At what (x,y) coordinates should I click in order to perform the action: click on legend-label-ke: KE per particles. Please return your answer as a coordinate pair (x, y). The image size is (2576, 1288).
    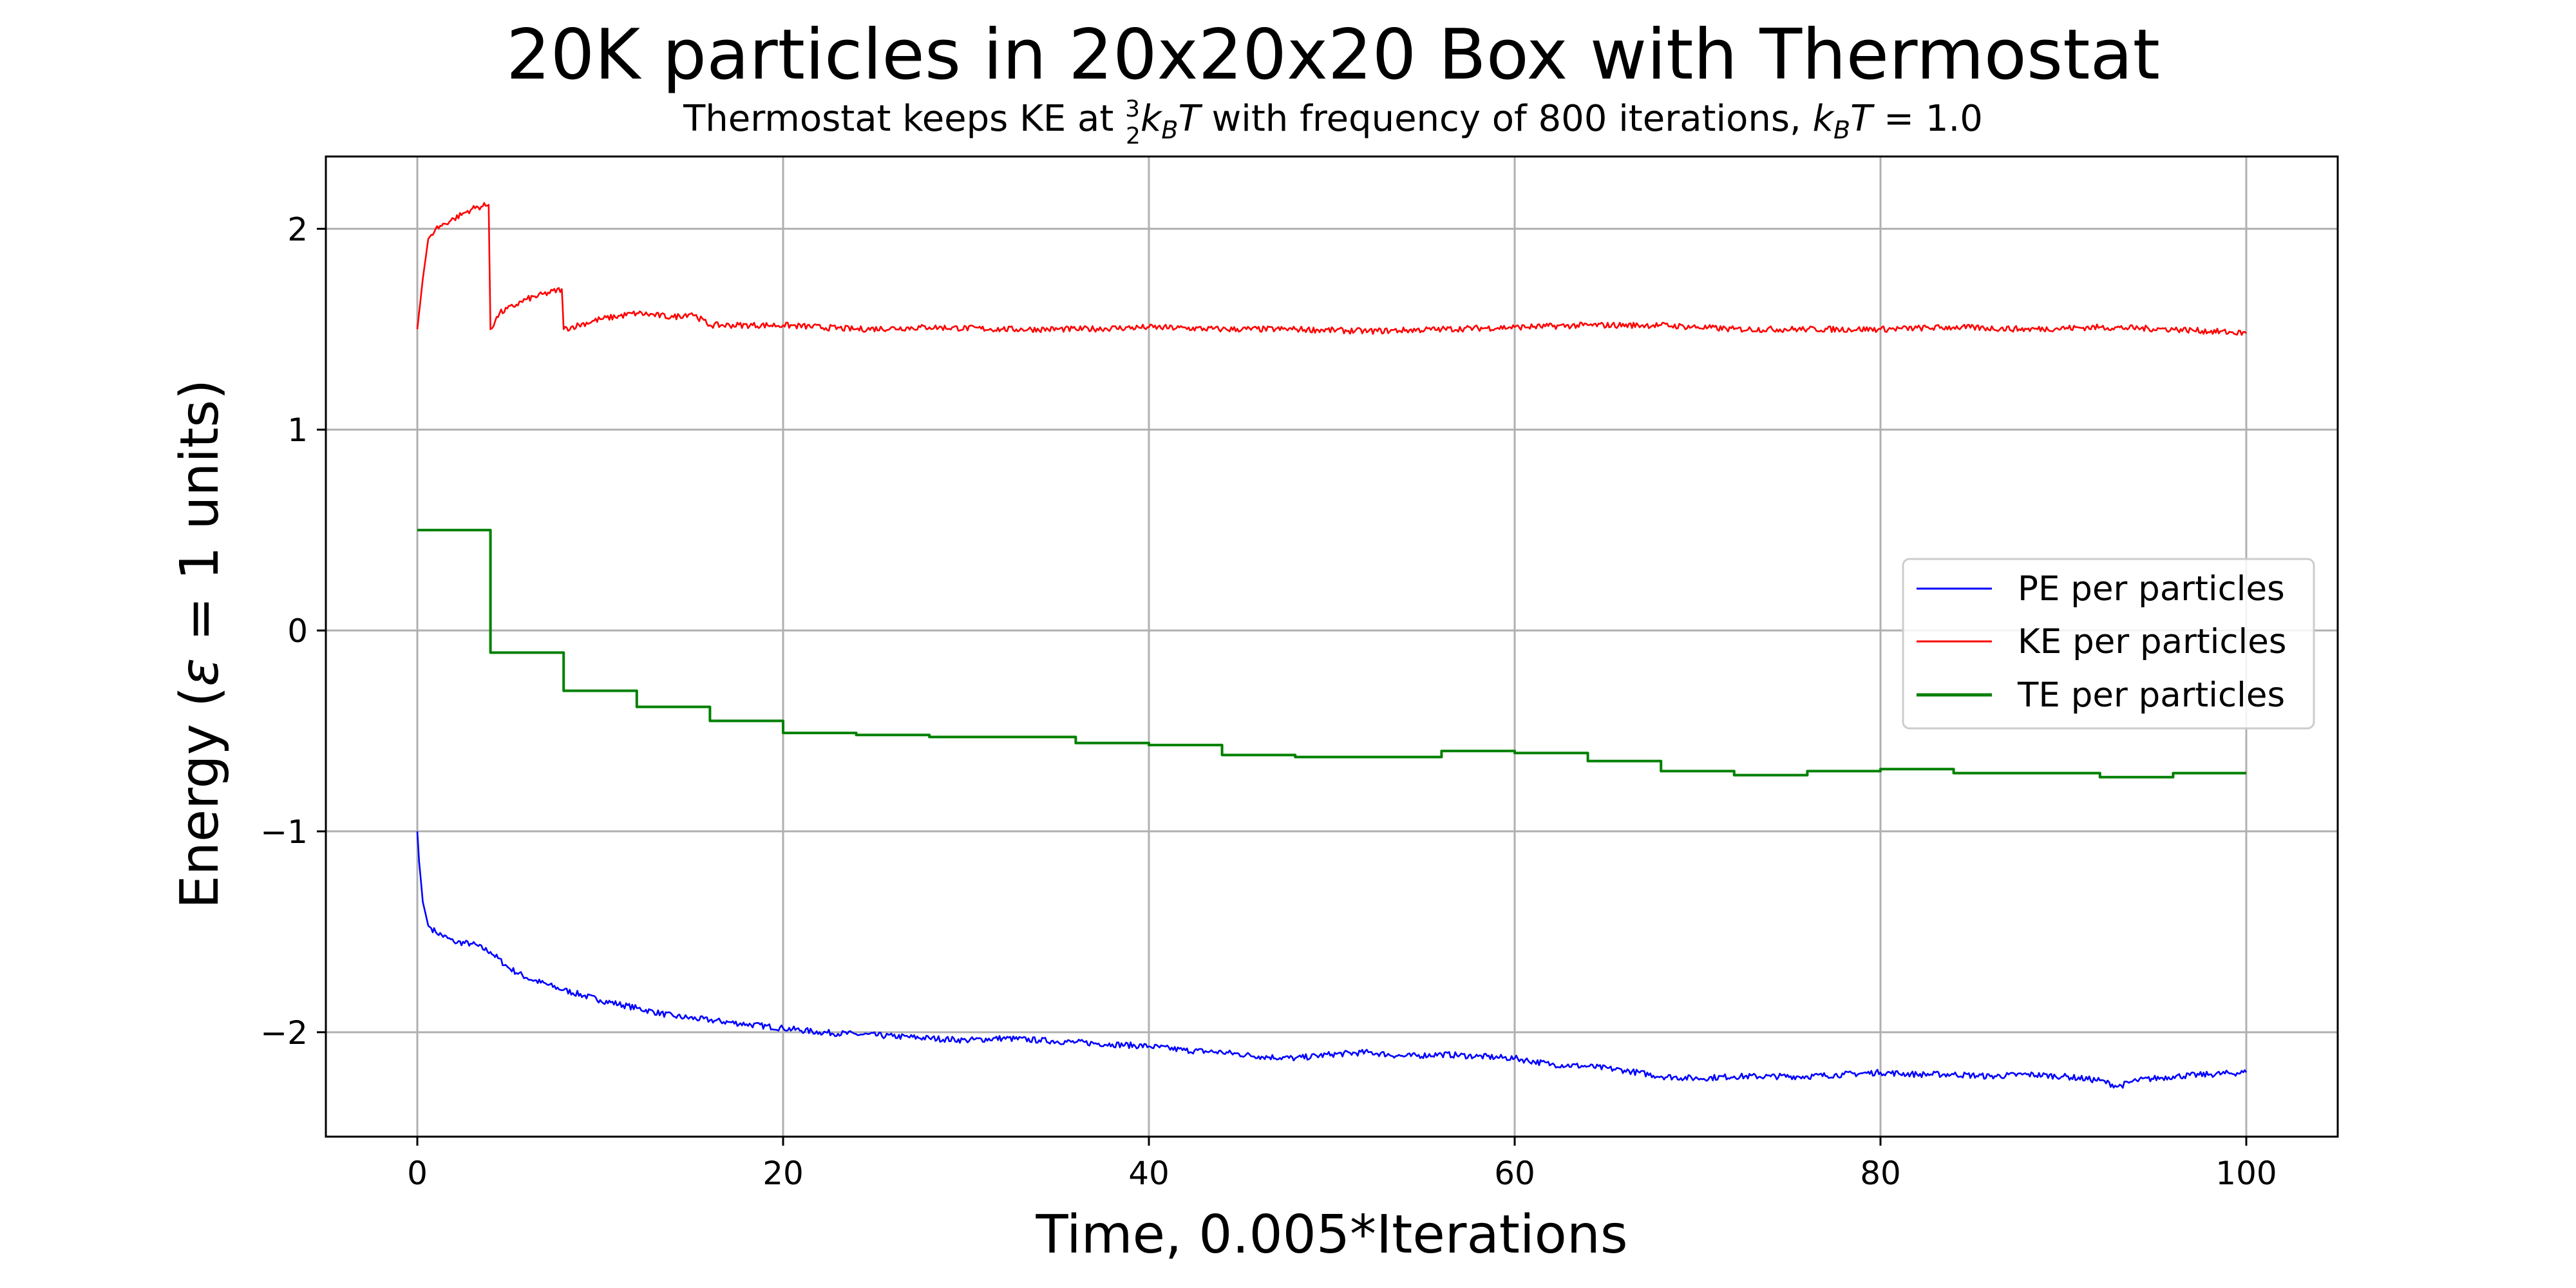
    Looking at the image, I should click on (2152, 641).